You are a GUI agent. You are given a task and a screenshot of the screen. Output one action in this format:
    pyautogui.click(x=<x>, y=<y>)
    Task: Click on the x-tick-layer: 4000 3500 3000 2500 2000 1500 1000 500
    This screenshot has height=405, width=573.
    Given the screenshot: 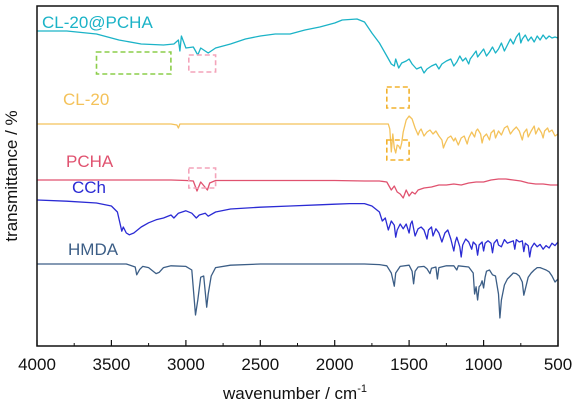 What is the action you would take?
    pyautogui.click(x=295, y=357)
    